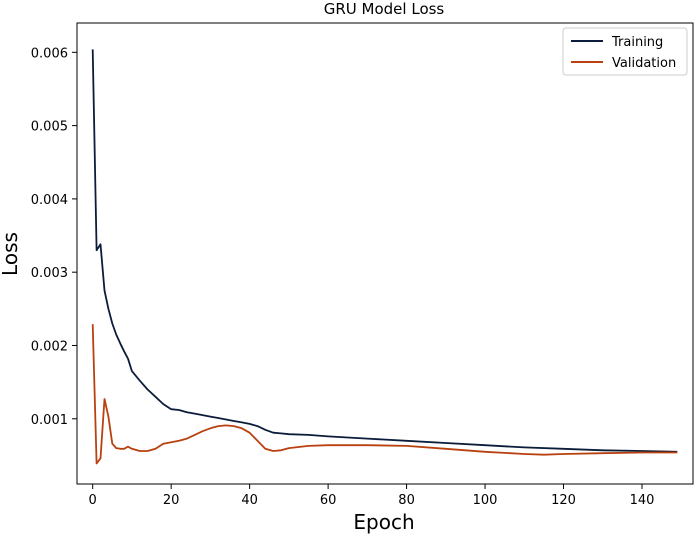  I want to click on legend: Training Validation, so click(625, 51).